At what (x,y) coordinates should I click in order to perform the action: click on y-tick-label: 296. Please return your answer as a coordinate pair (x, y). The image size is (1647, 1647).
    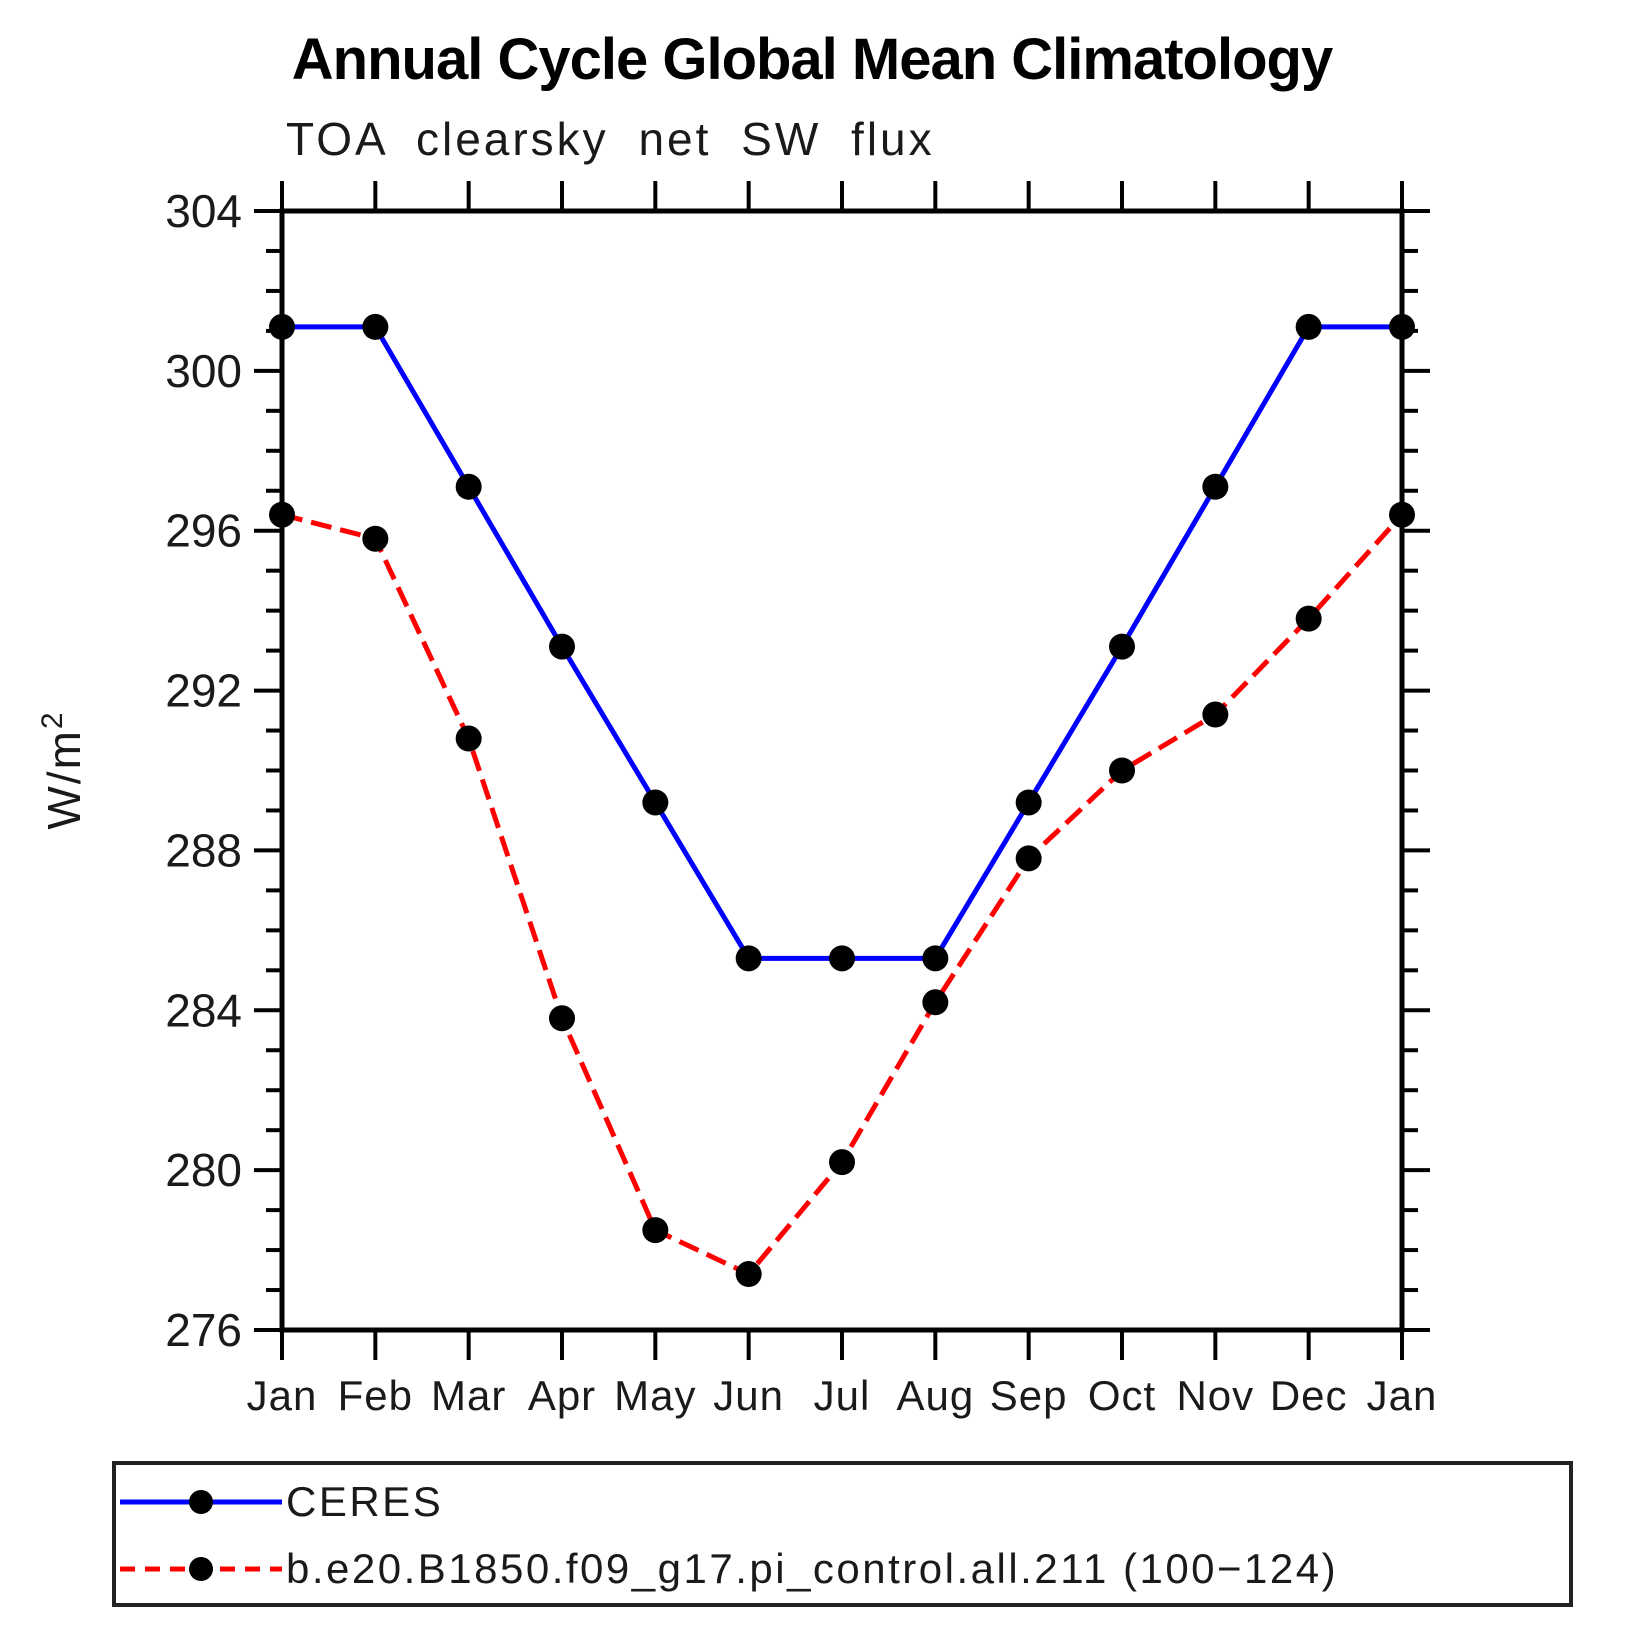
    Looking at the image, I should click on (203, 531).